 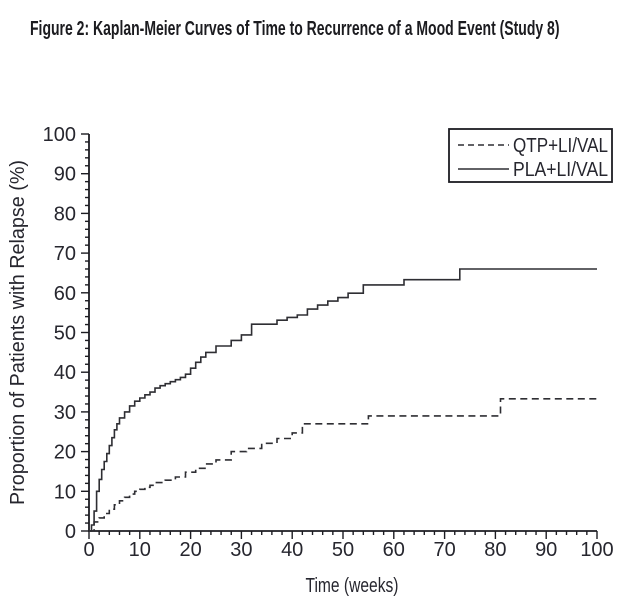 What do you see at coordinates (352, 586) in the screenshot?
I see `x-axis-label: Time (weeks)` at bounding box center [352, 586].